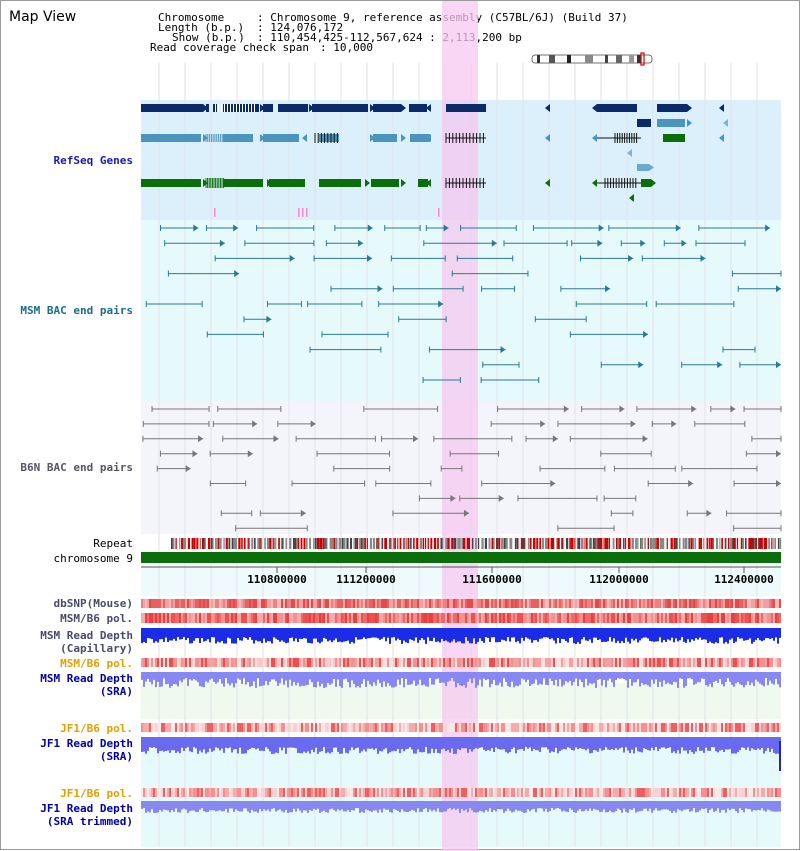 The height and width of the screenshot is (851, 800). I want to click on track-label-jf1-b6-pol-2: JF1/B6 pol., so click(96, 793).